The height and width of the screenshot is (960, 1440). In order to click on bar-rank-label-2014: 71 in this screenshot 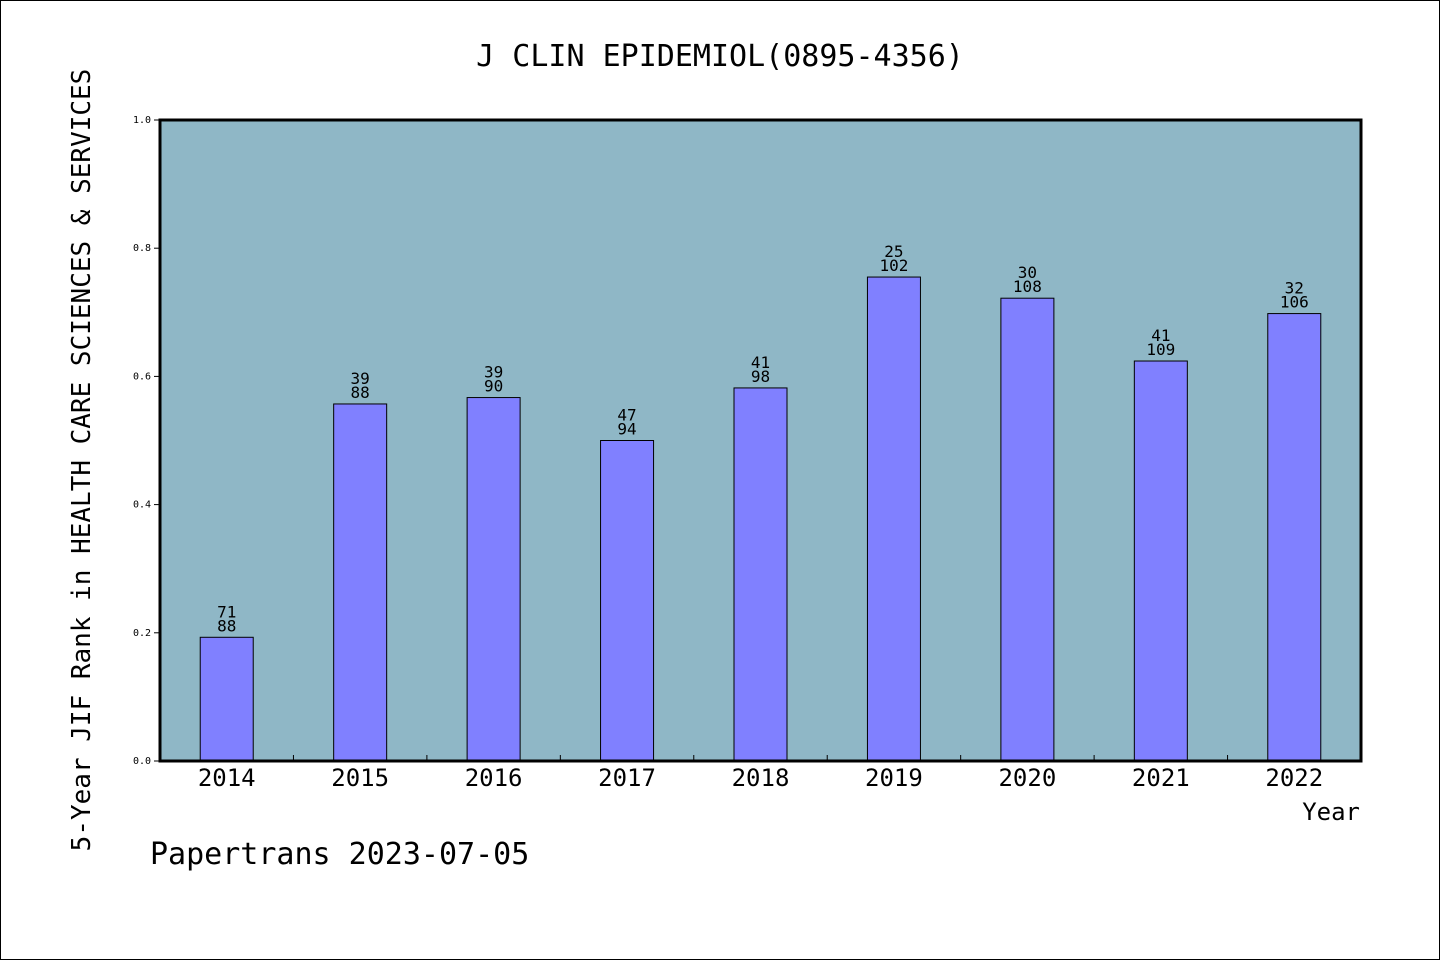, I will do `click(226, 611)`.